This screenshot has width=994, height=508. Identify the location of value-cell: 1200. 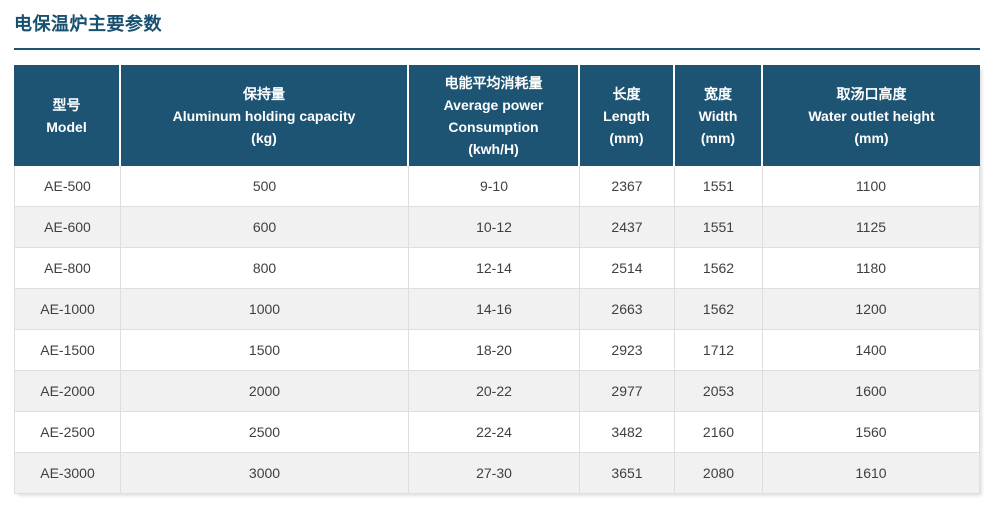
(871, 309).